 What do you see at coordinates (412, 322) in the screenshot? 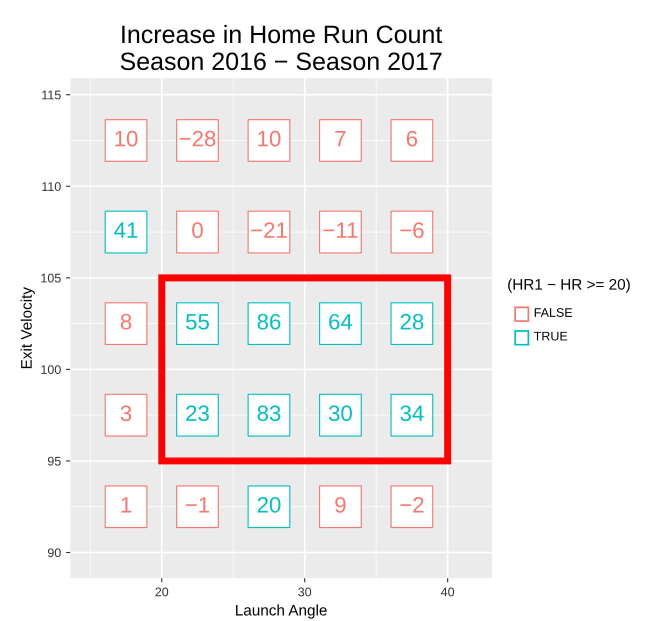
I see `annotation: 28` at bounding box center [412, 322].